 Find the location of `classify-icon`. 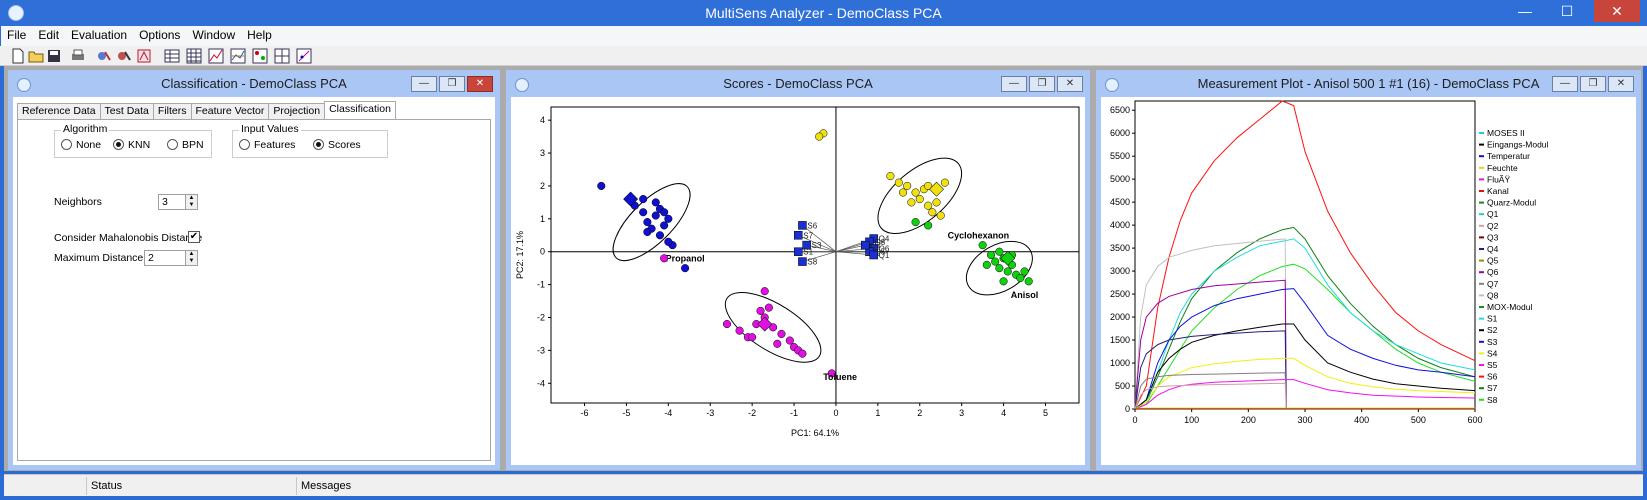

classify-icon is located at coordinates (144, 56).